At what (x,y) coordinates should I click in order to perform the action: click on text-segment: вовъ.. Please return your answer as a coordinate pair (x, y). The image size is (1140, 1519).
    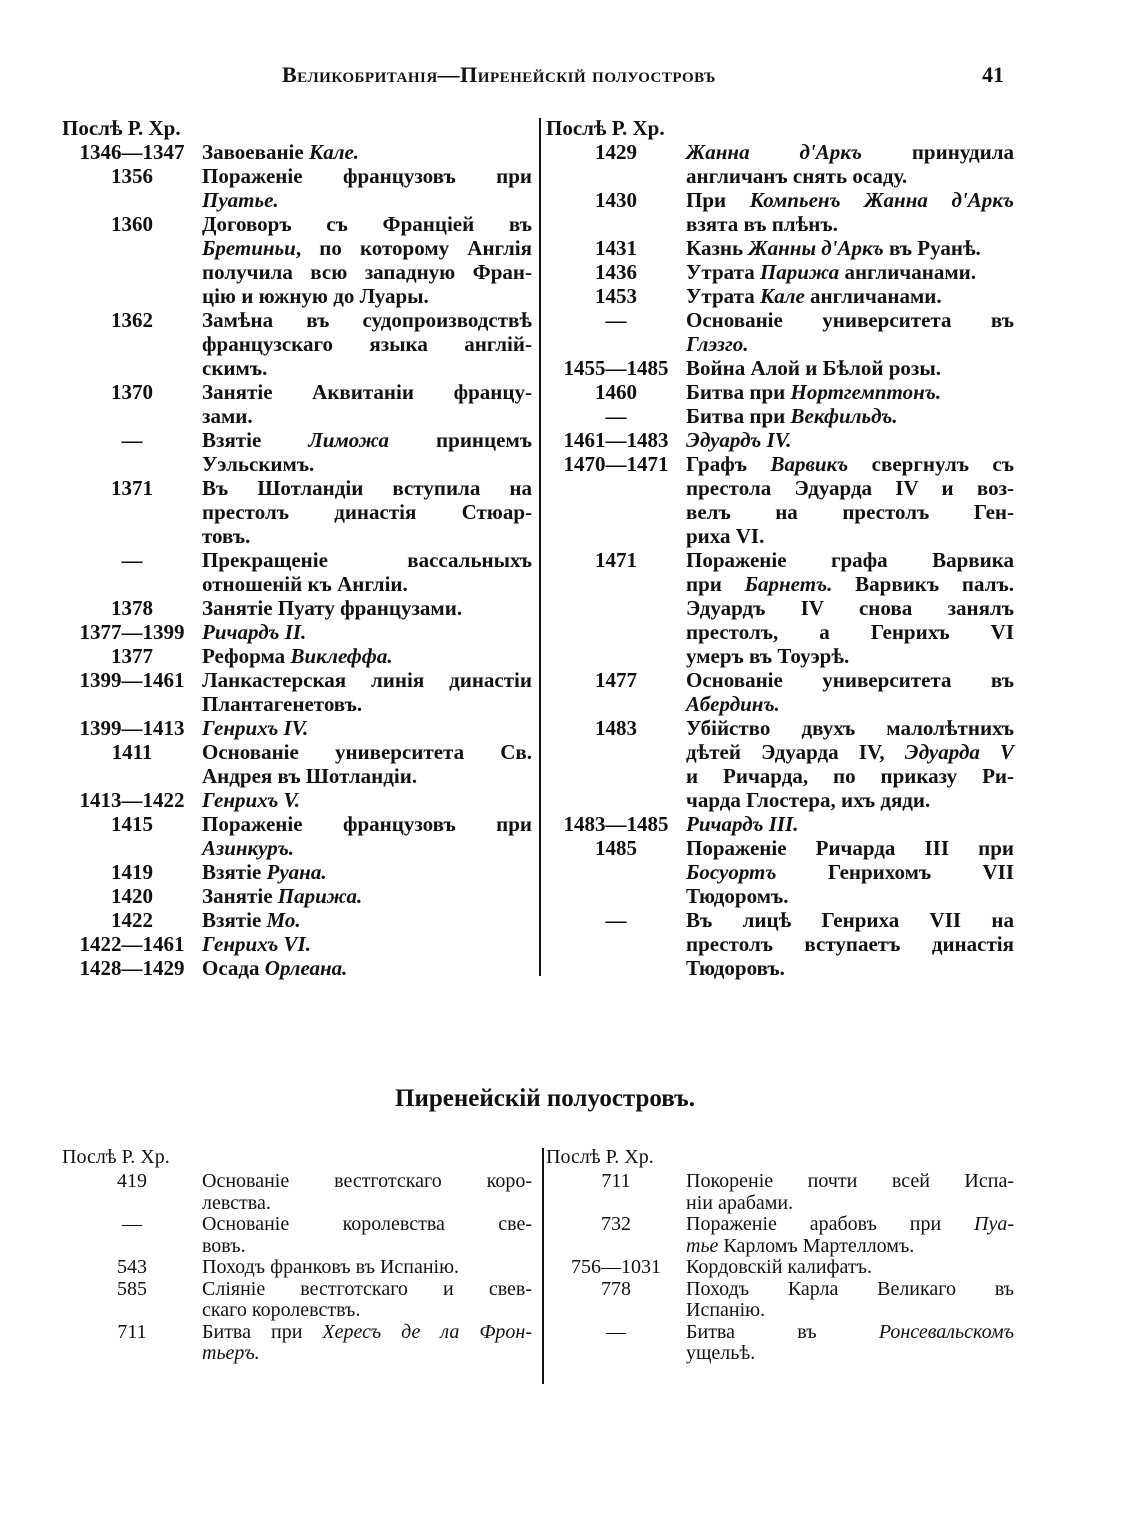
    Looking at the image, I should click on (224, 1245).